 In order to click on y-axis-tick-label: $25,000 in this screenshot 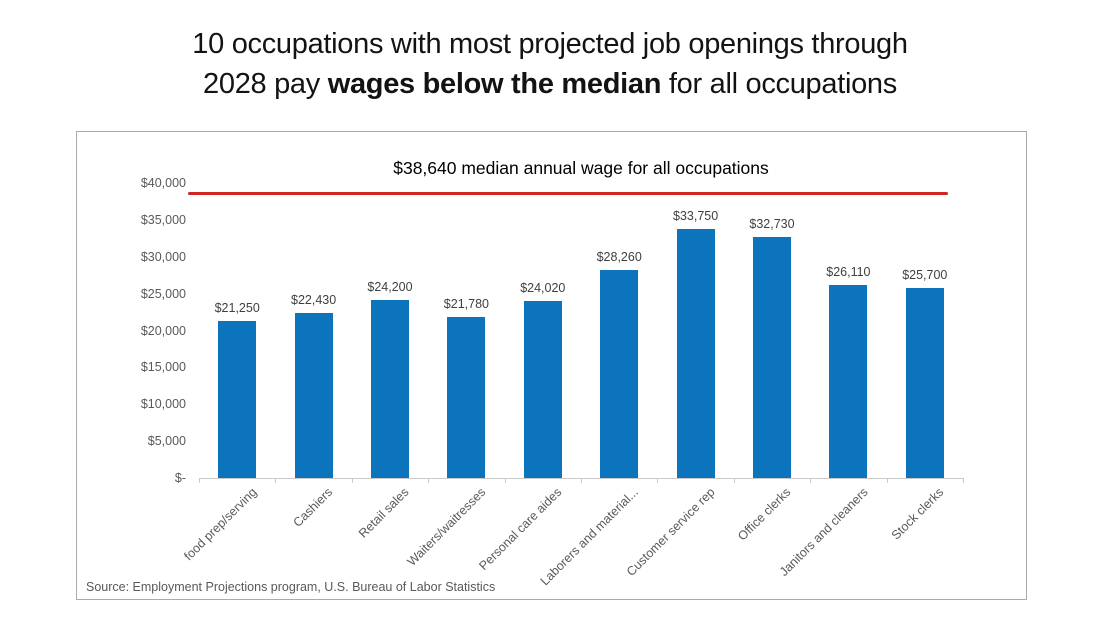, I will do `click(163, 293)`.